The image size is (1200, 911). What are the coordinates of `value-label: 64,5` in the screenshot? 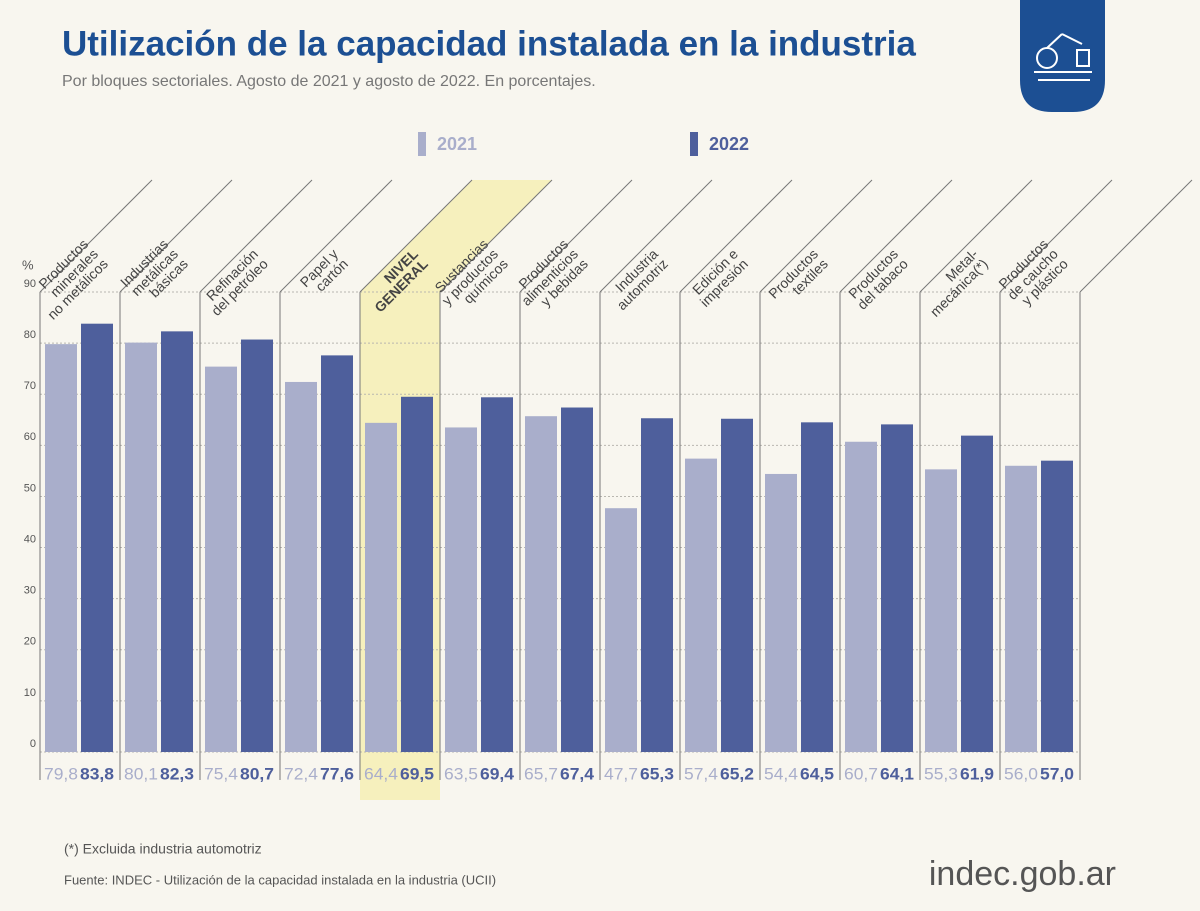 It's located at (817, 773).